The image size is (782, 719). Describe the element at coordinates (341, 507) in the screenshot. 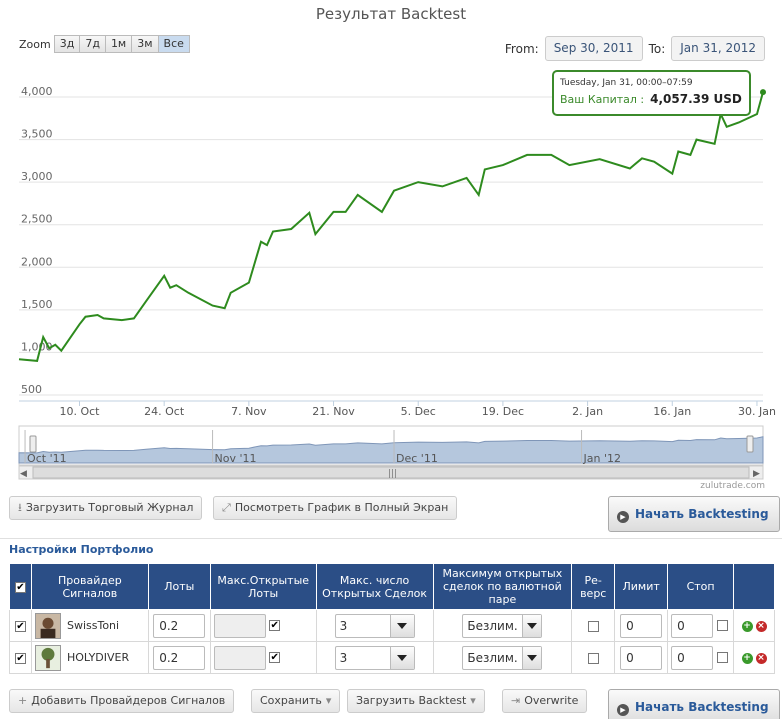

I see `fullscreen-label: Посмотреть График в Полный Экран` at that location.